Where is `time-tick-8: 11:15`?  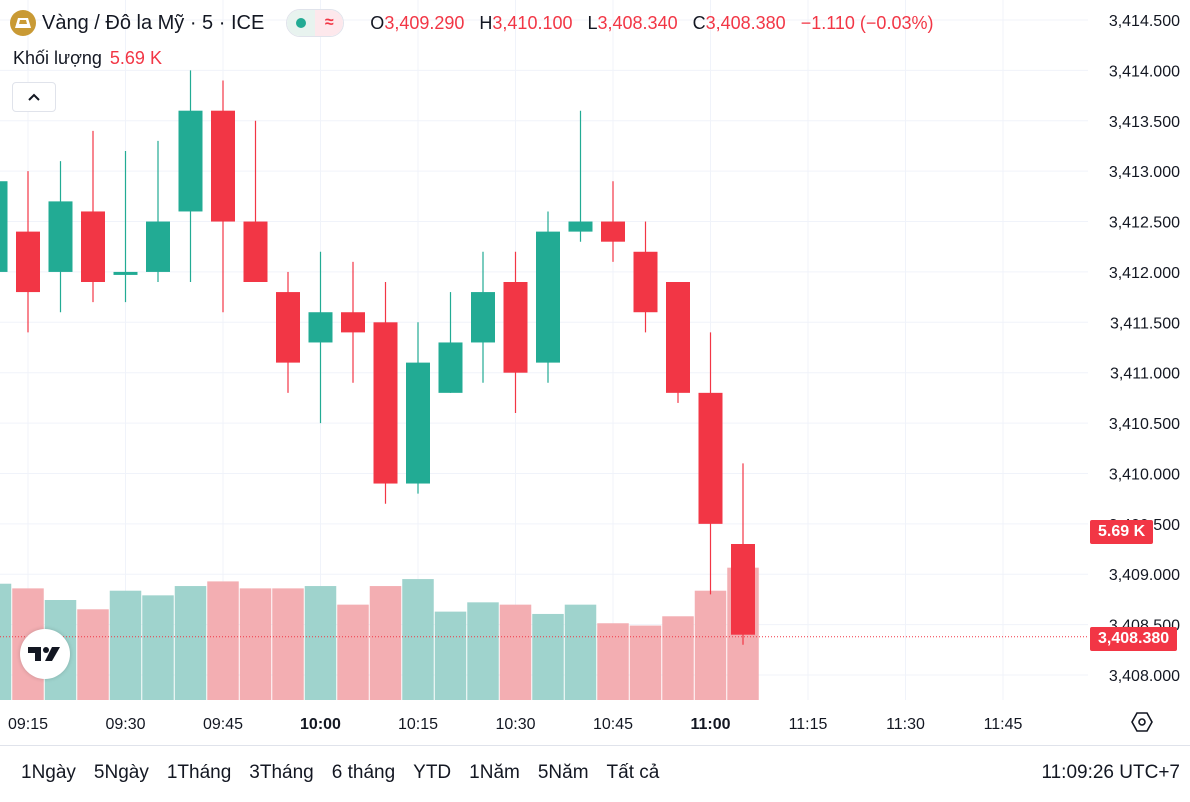 time-tick-8: 11:15 is located at coordinates (808, 724).